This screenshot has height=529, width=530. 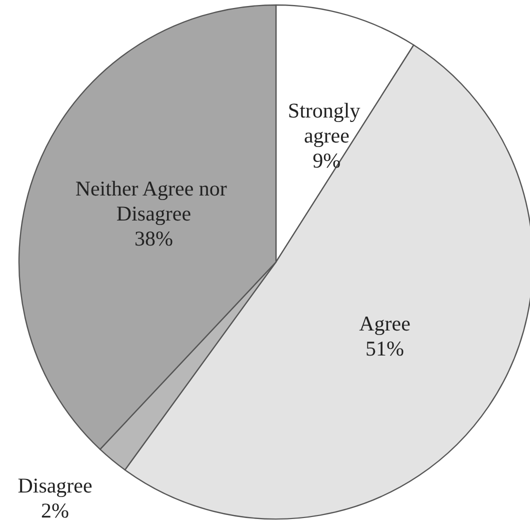 I want to click on data-label: 2%, so click(x=55, y=510).